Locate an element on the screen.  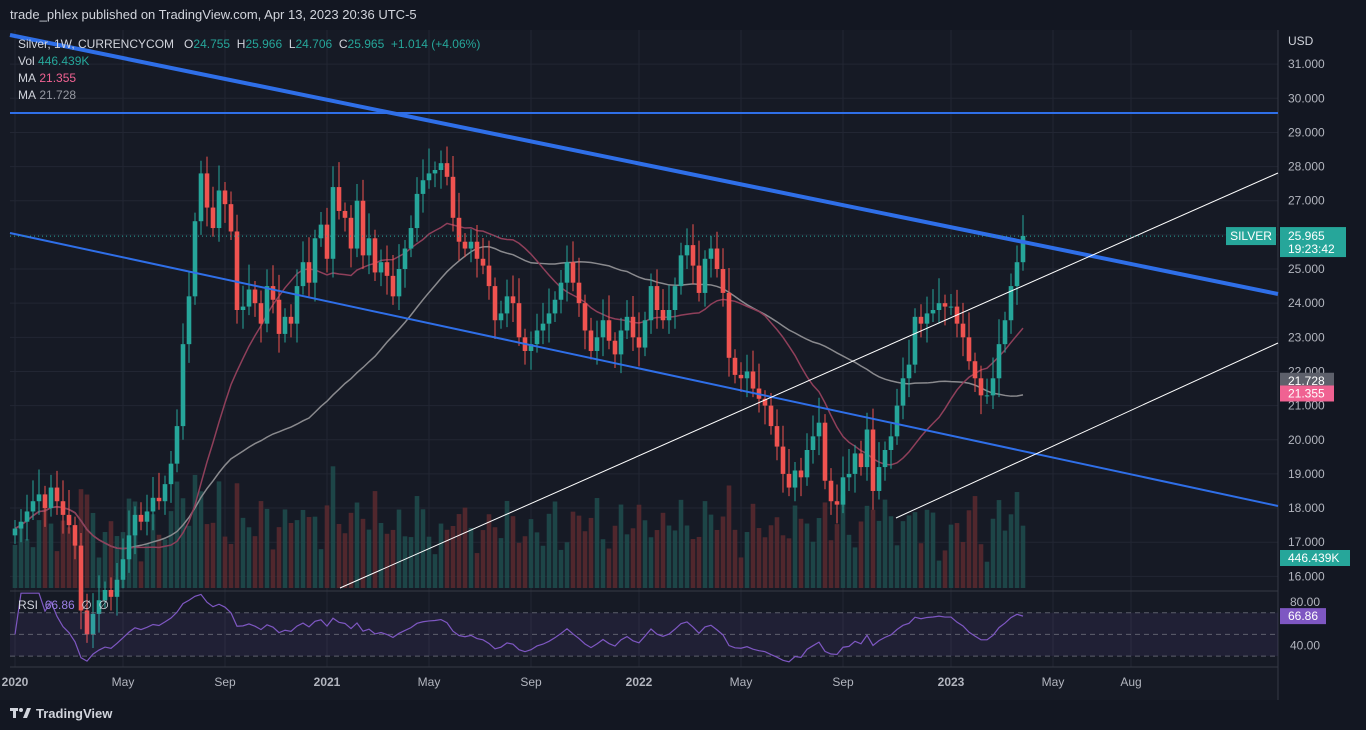
bottom-bar is located at coordinates (683, 715).